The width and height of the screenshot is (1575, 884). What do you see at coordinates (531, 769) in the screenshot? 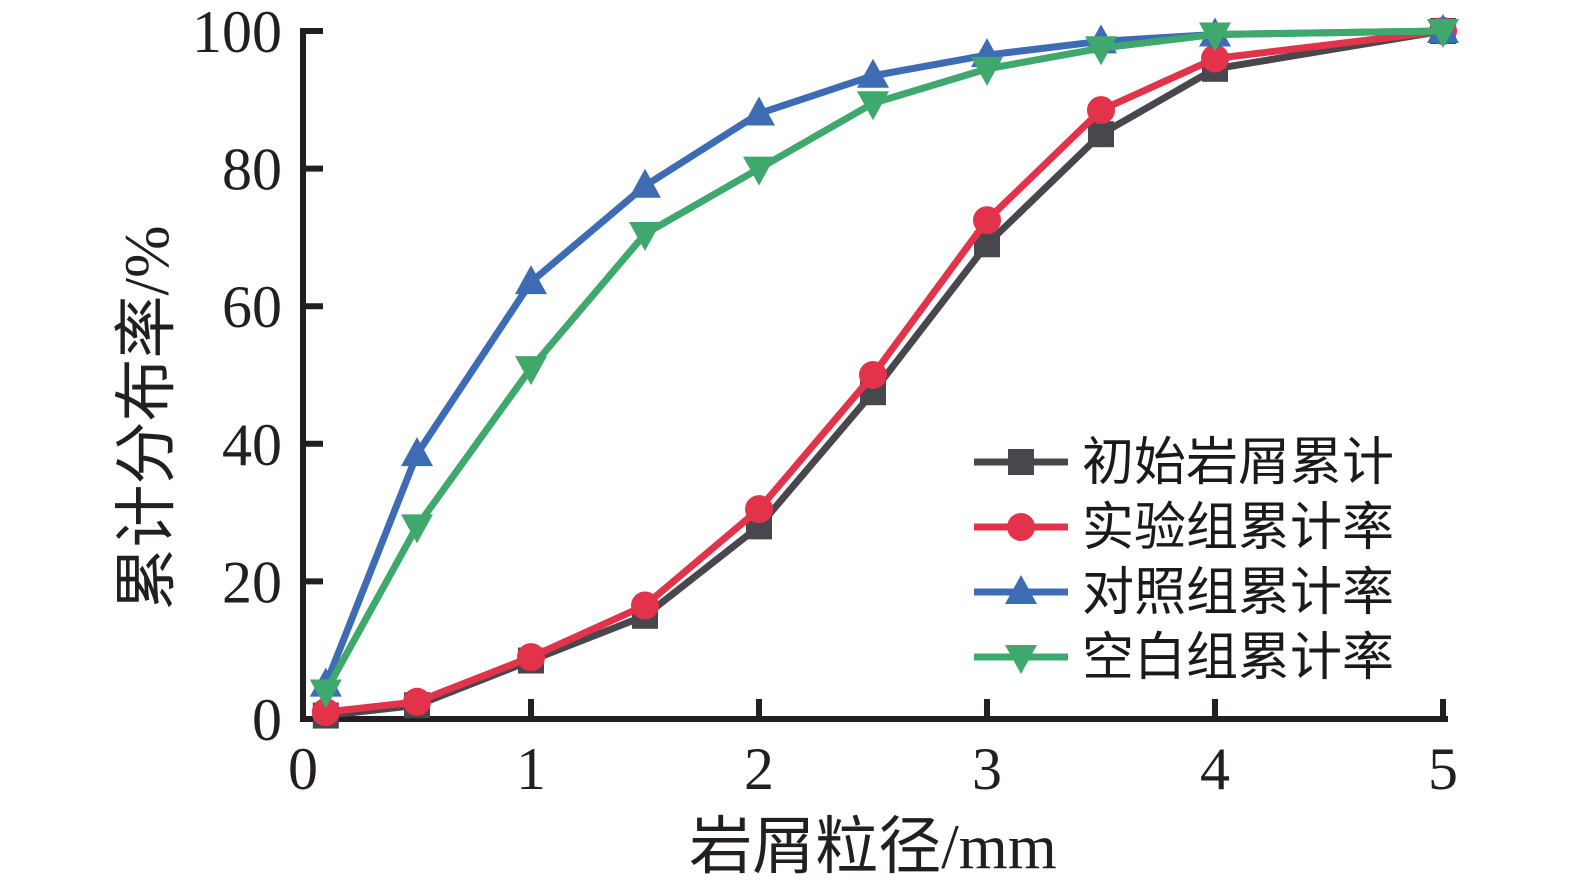
I see `x-tick-label: 1` at bounding box center [531, 769].